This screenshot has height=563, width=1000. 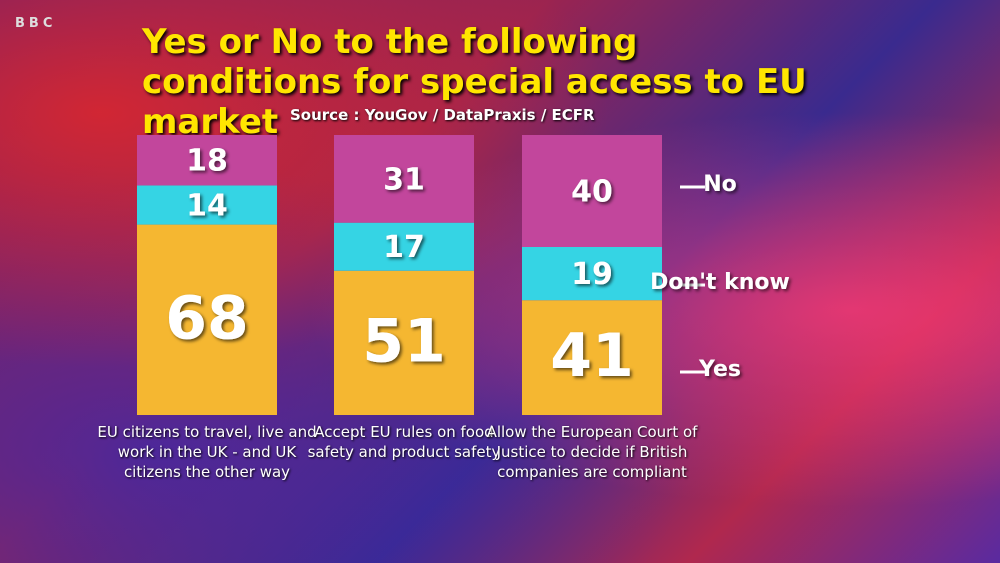 I want to click on value-label: 68, so click(x=207, y=318).